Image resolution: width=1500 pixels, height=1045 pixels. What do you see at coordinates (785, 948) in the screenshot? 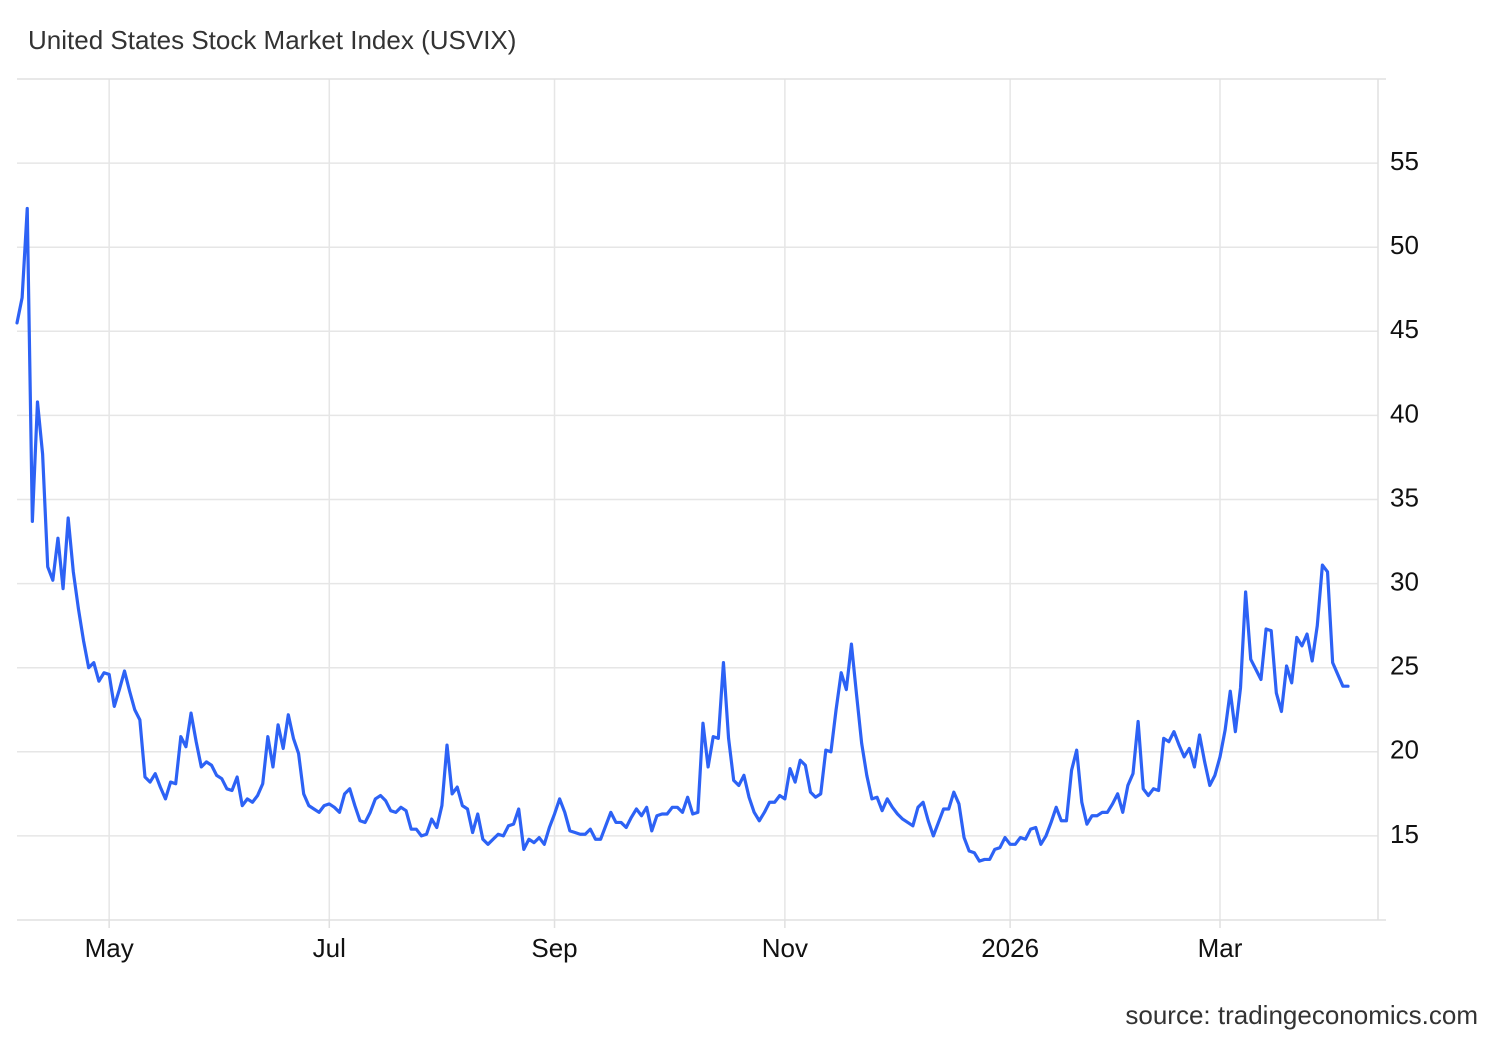
I see `x-tick-label: Nov` at bounding box center [785, 948].